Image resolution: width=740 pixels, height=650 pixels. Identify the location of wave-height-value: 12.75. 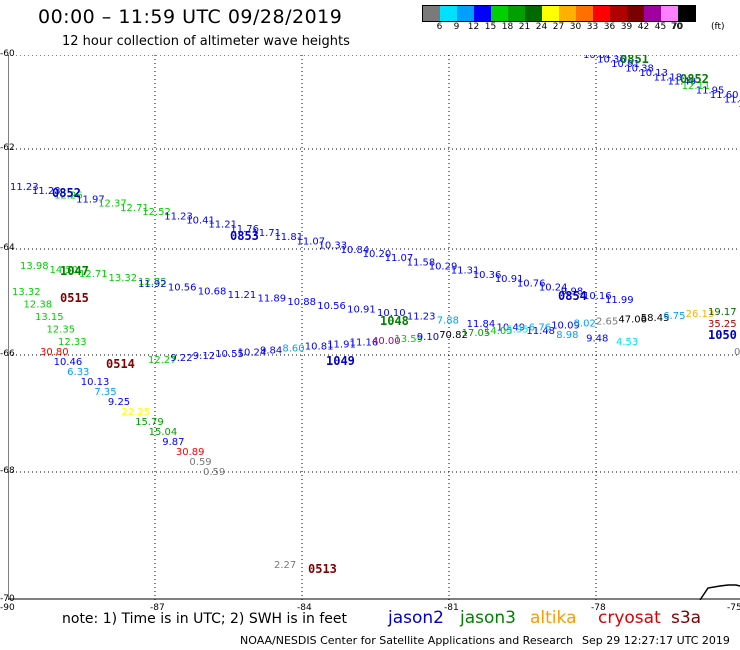
(152, 282).